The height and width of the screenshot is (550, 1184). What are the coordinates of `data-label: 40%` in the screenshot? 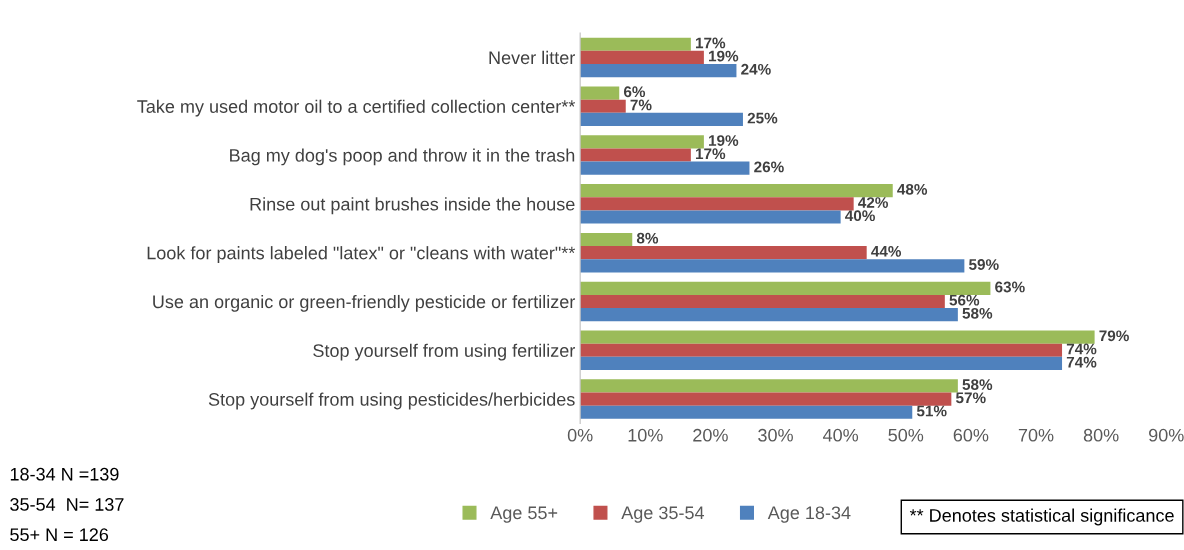 It's located at (860, 216).